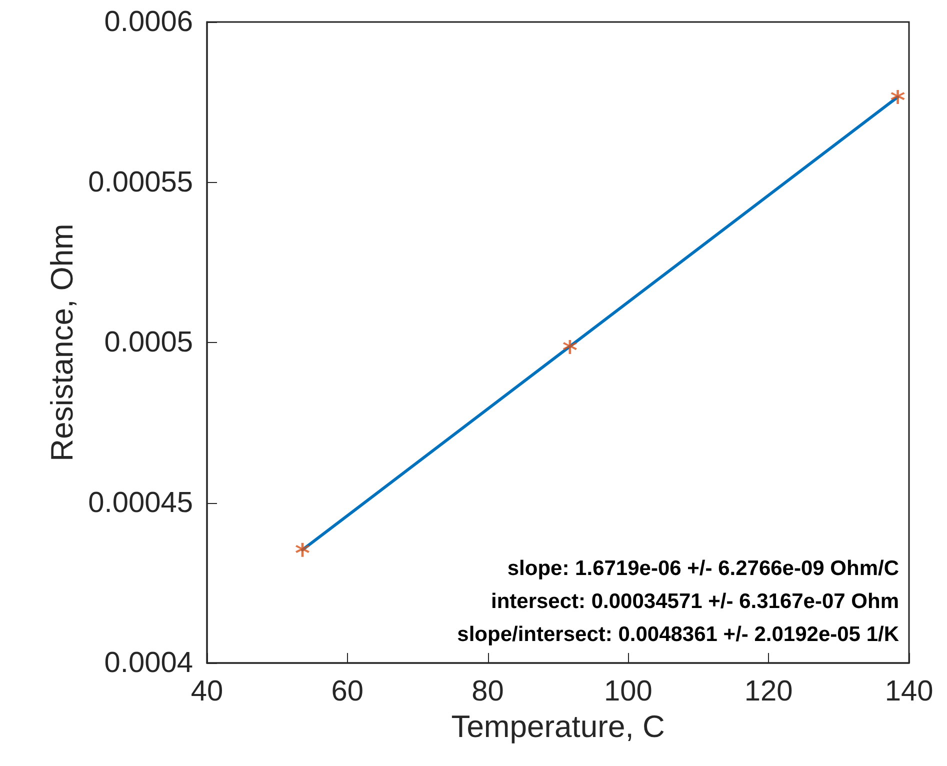 This screenshot has width=947, height=766. Describe the element at coordinates (678, 634) in the screenshot. I see `annotation: slope/intersect: 0.0048361 +/- 2.0192e-05 1/K` at that location.